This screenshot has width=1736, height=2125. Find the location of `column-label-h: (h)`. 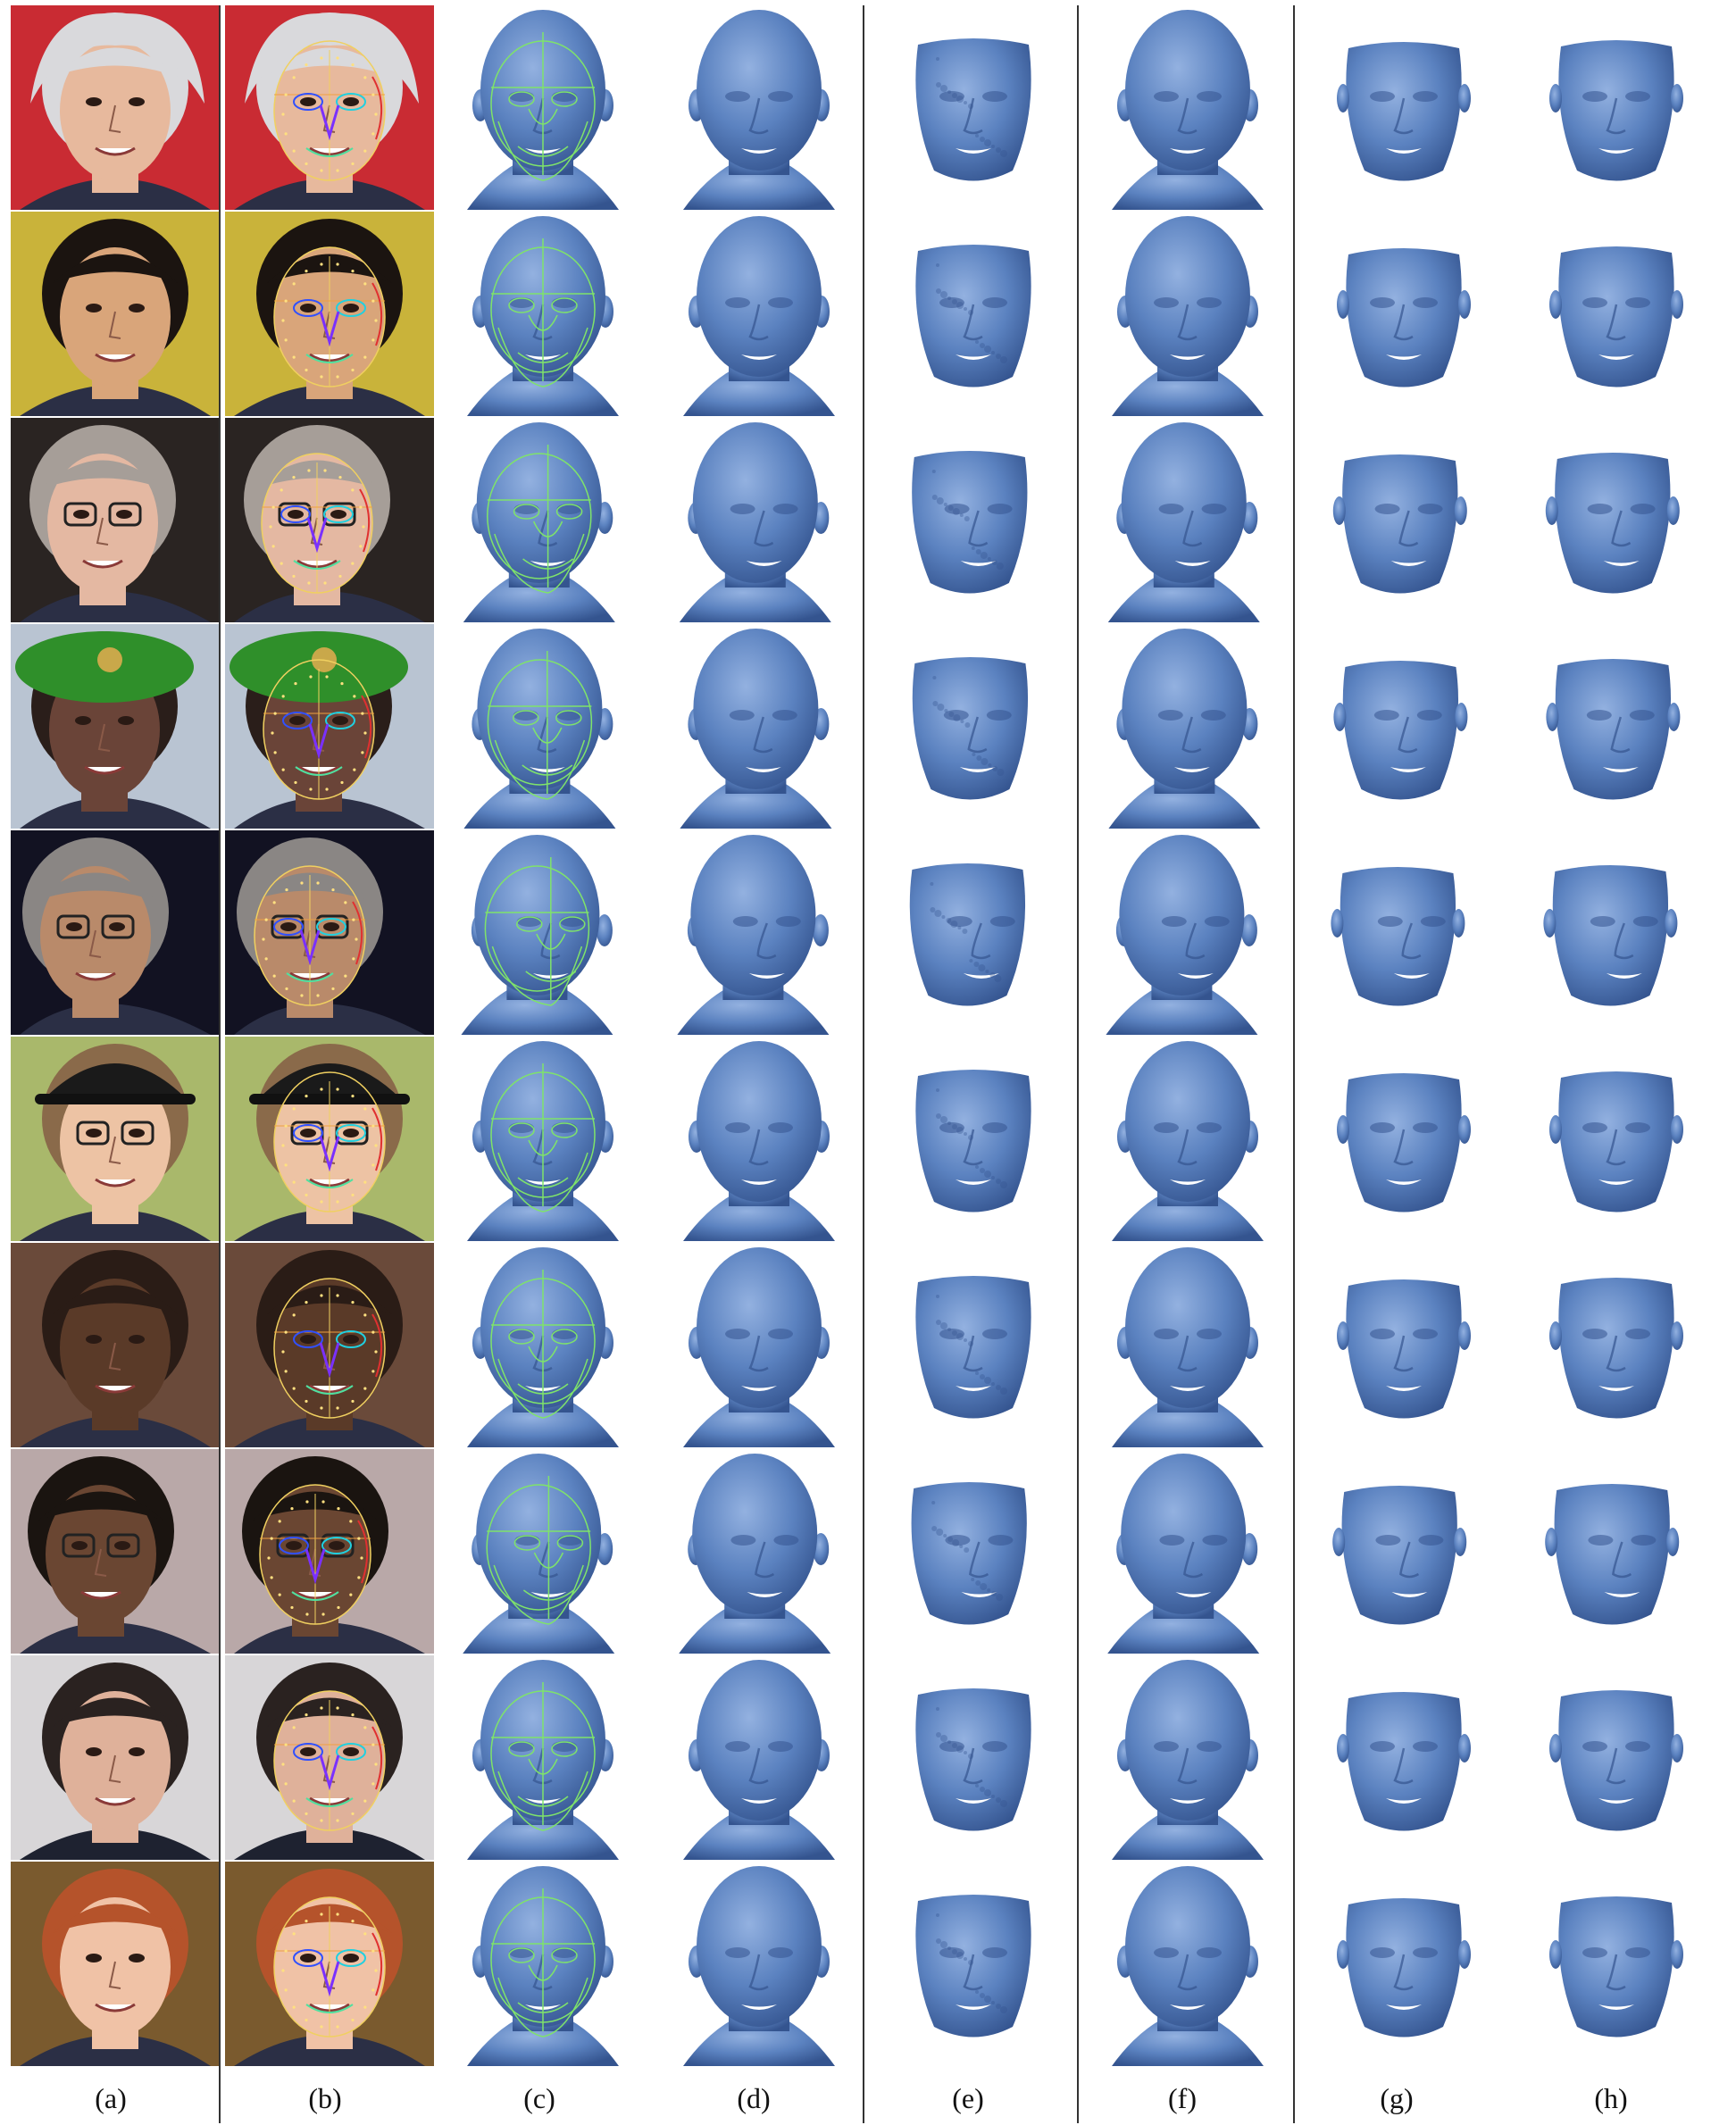

column-label-h: (h) is located at coordinates (1611, 2098).